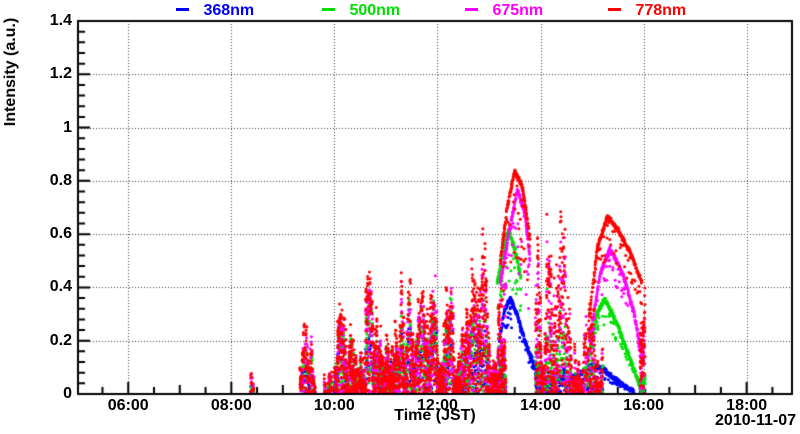  What do you see at coordinates (231, 405) in the screenshot?
I see `x-tick-label: 08:00` at bounding box center [231, 405].